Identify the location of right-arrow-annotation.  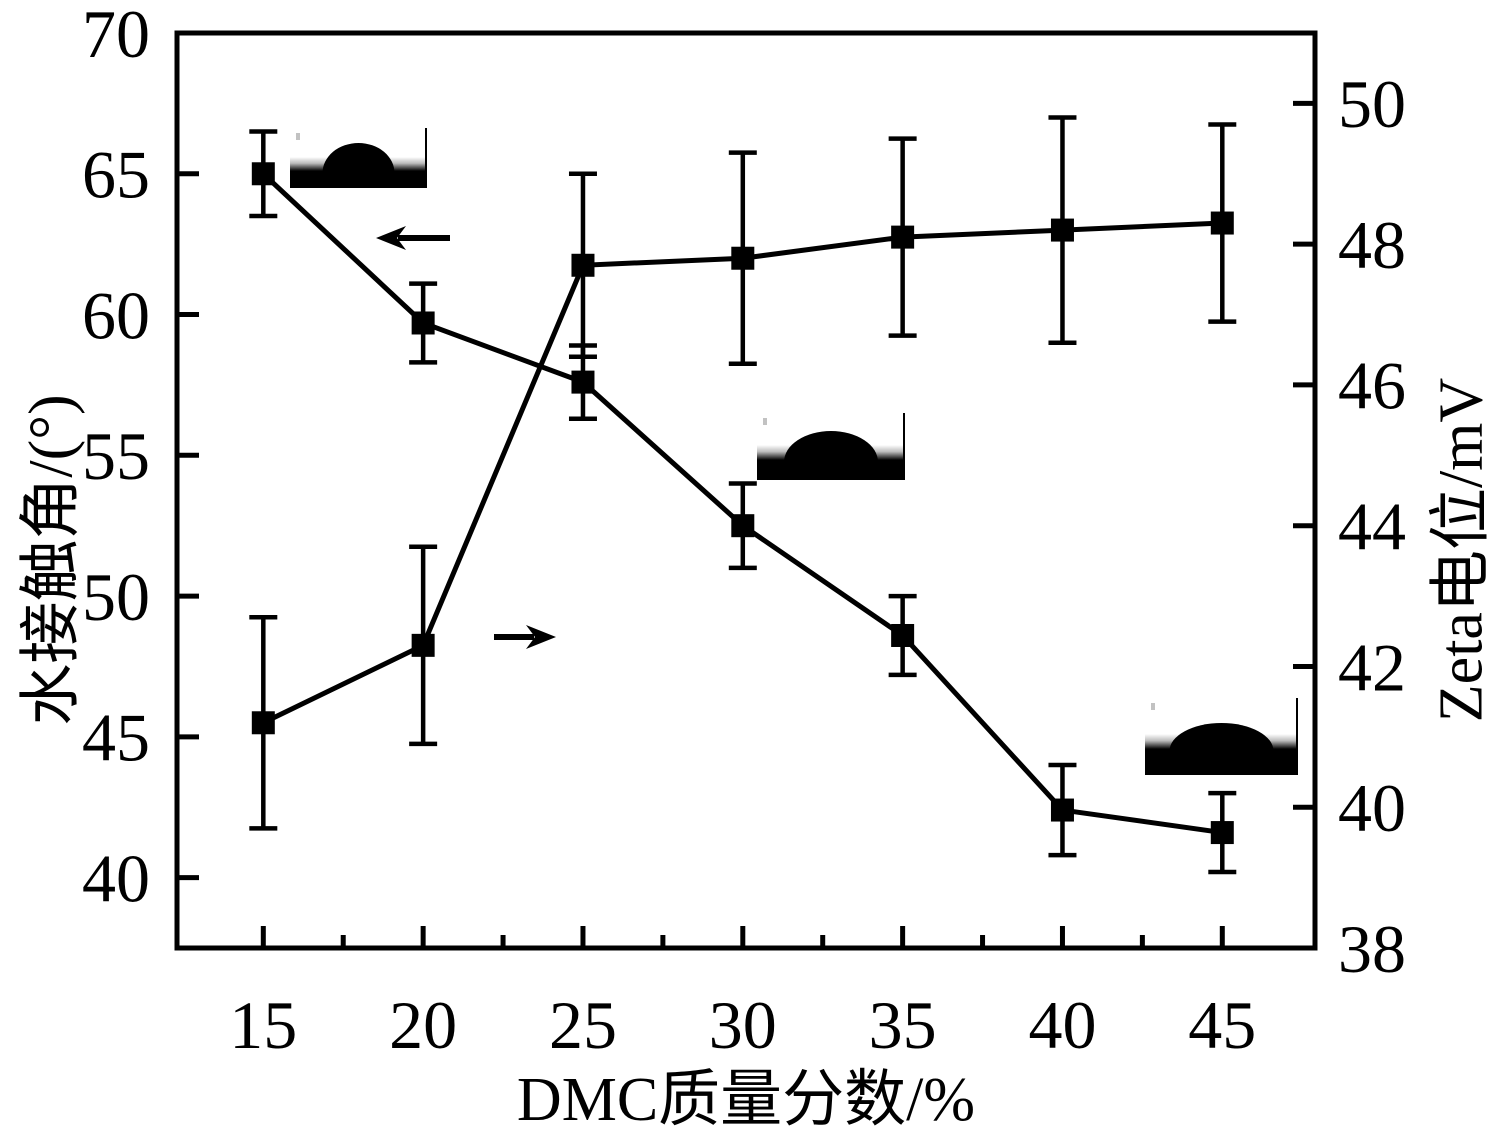
(525, 637).